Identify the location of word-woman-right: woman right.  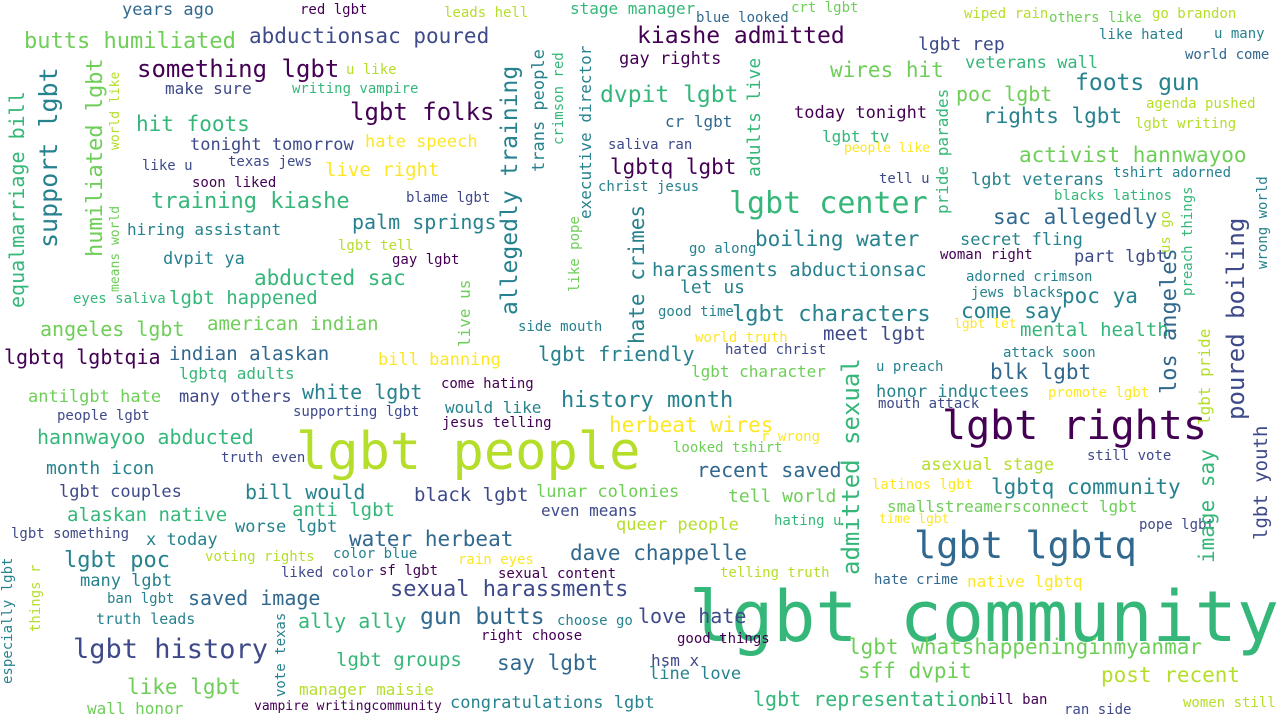
(986, 255).